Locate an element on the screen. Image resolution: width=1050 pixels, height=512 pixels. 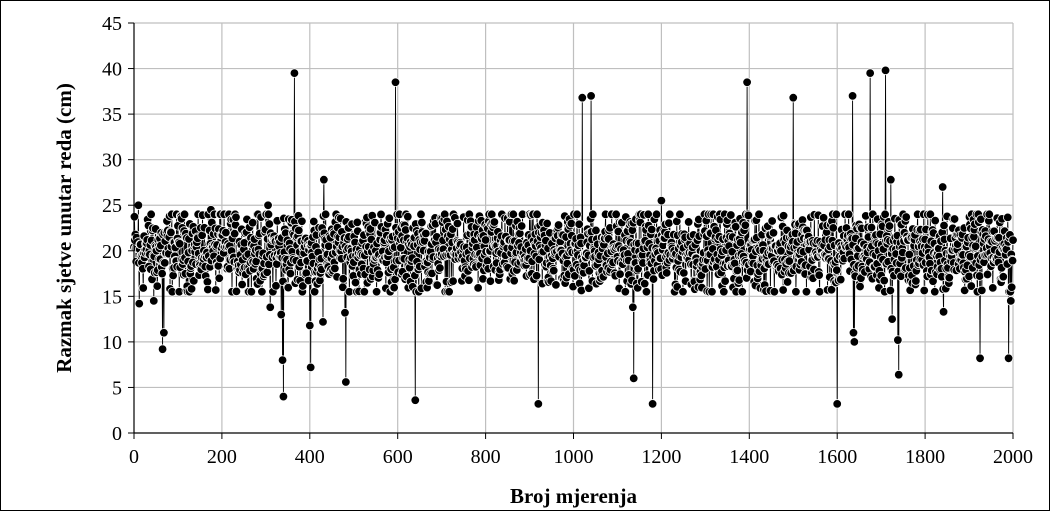
x-axis-title: Broj mjerenja is located at coordinates (573, 496).